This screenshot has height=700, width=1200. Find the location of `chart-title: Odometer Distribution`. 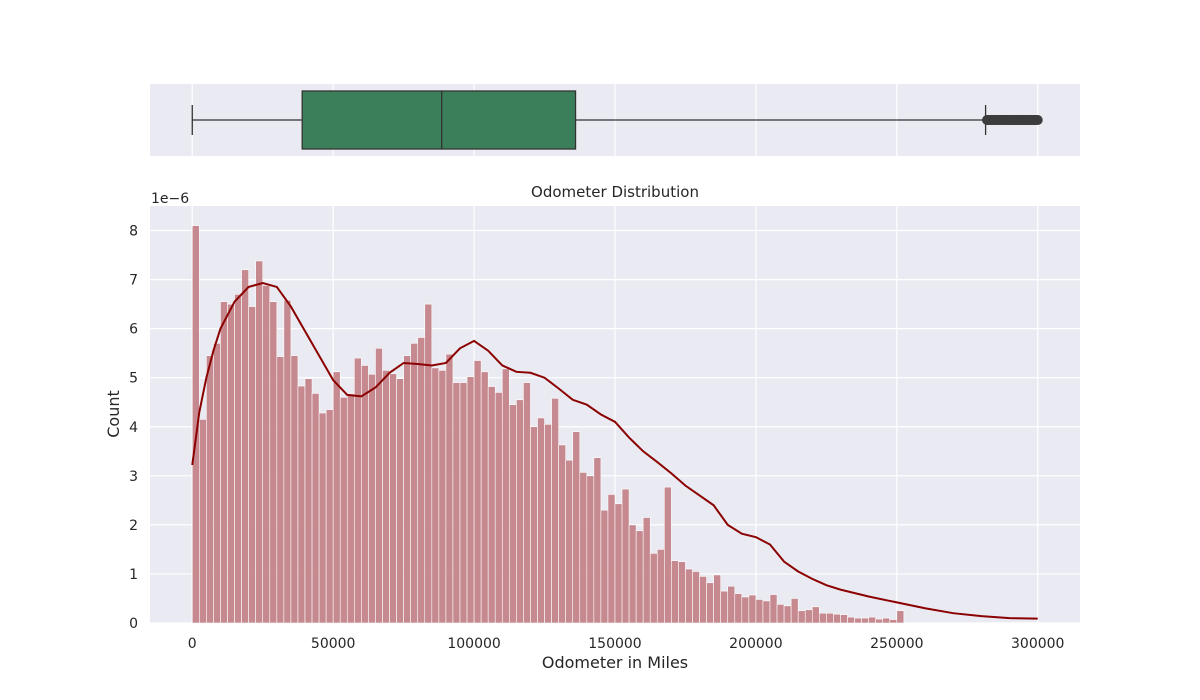

chart-title: Odometer Distribution is located at coordinates (615, 192).